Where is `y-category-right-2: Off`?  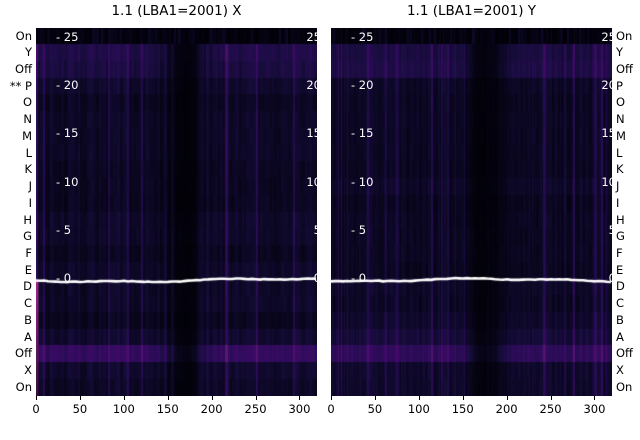
y-category-right-2: Off is located at coordinates (624, 69).